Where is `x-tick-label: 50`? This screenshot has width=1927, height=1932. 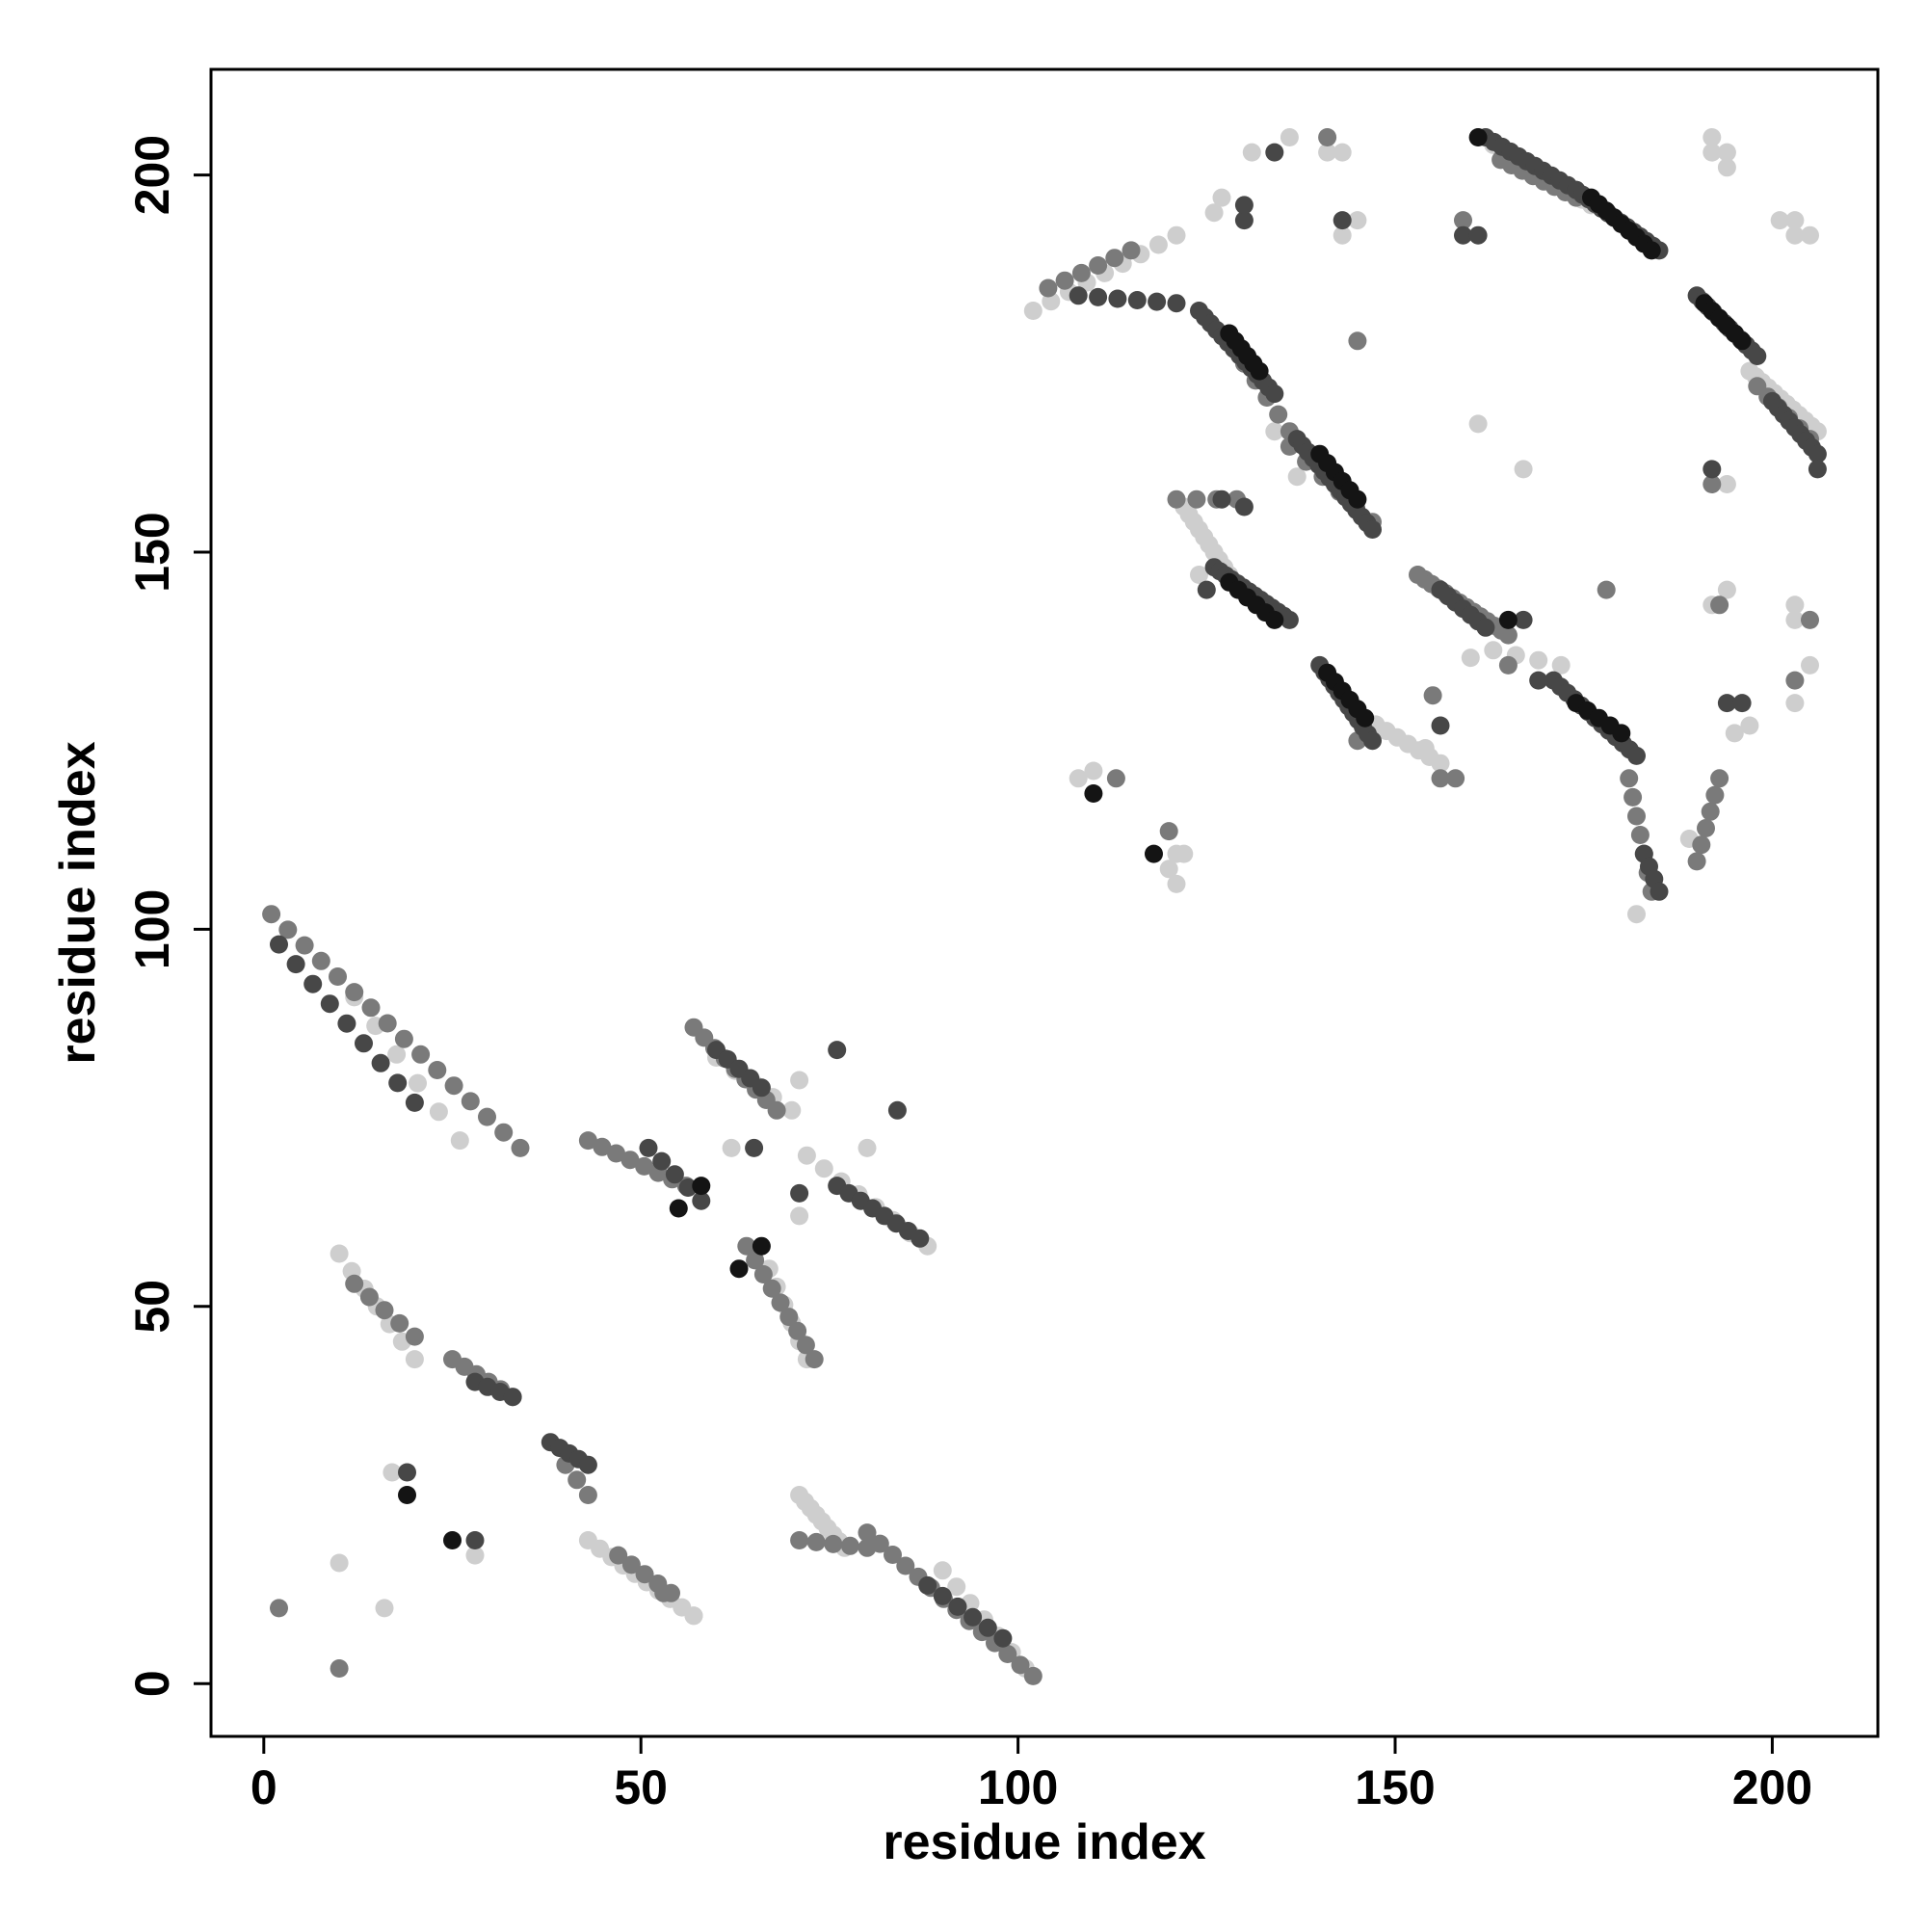 x-tick-label: 50 is located at coordinates (641, 1787).